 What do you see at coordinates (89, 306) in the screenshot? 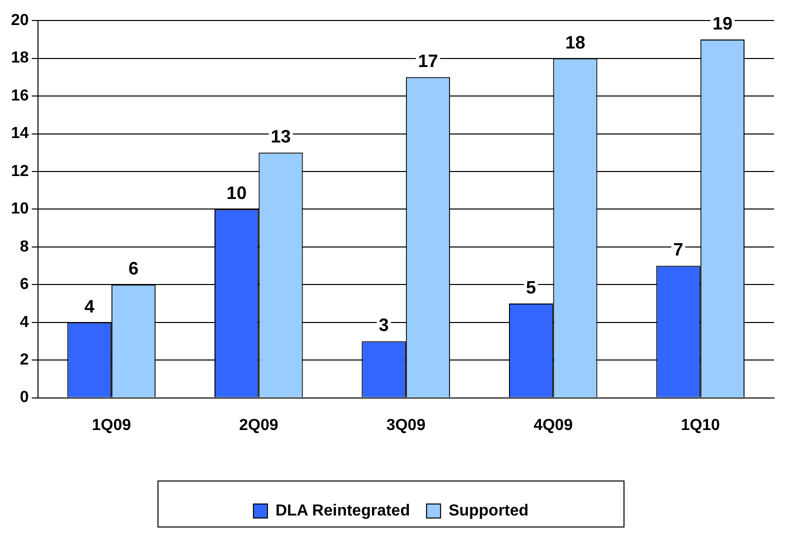
I see `data-label: 4` at bounding box center [89, 306].